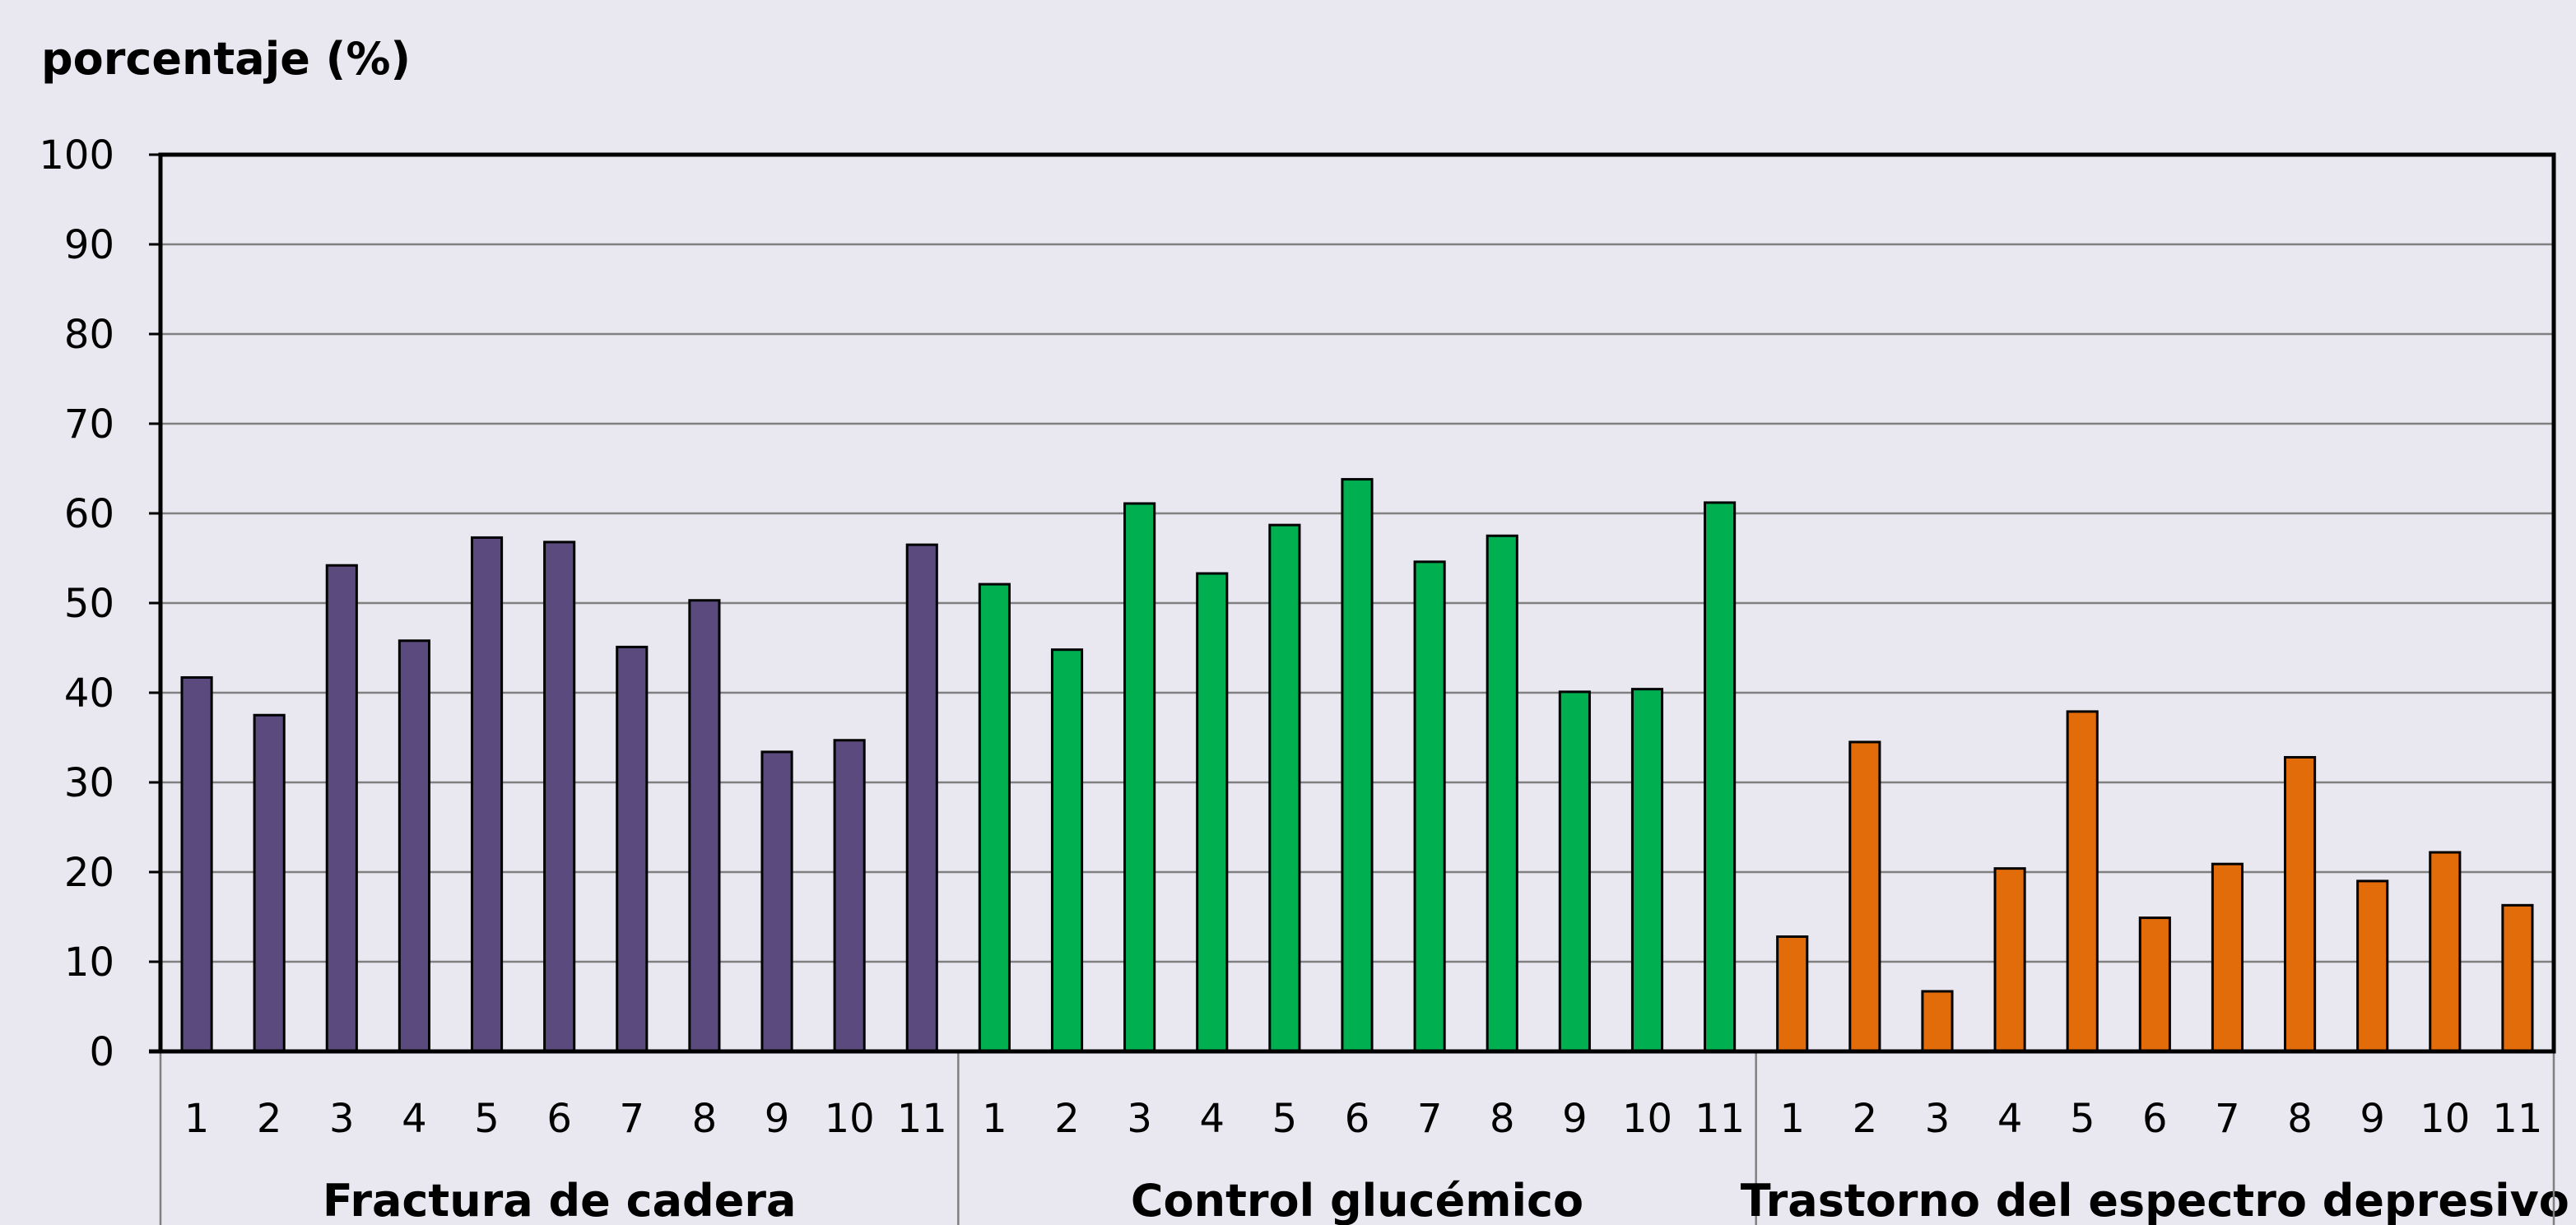 Image resolution: width=2576 pixels, height=1225 pixels. Describe the element at coordinates (89, 873) in the screenshot. I see `y-tick-label: 20` at that location.